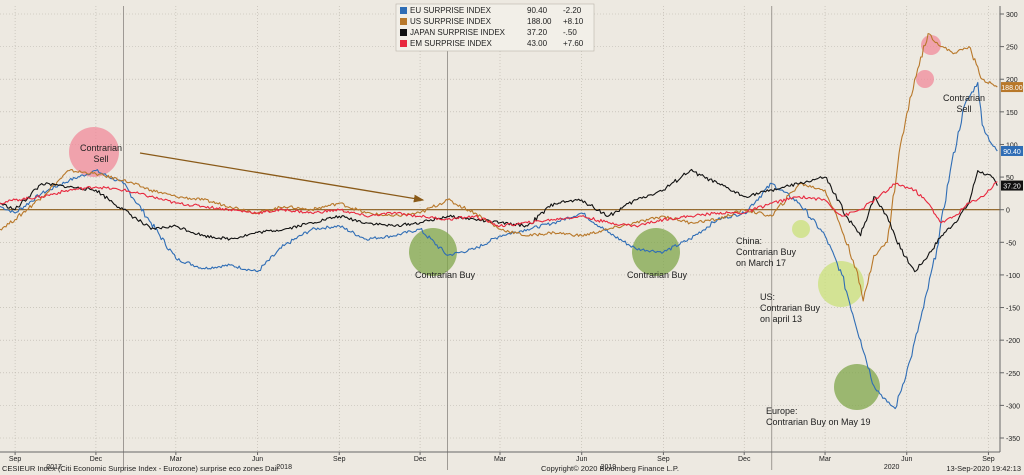  I want to click on contrarian-sell-2020-label: Contrarian Sell, so click(964, 103).